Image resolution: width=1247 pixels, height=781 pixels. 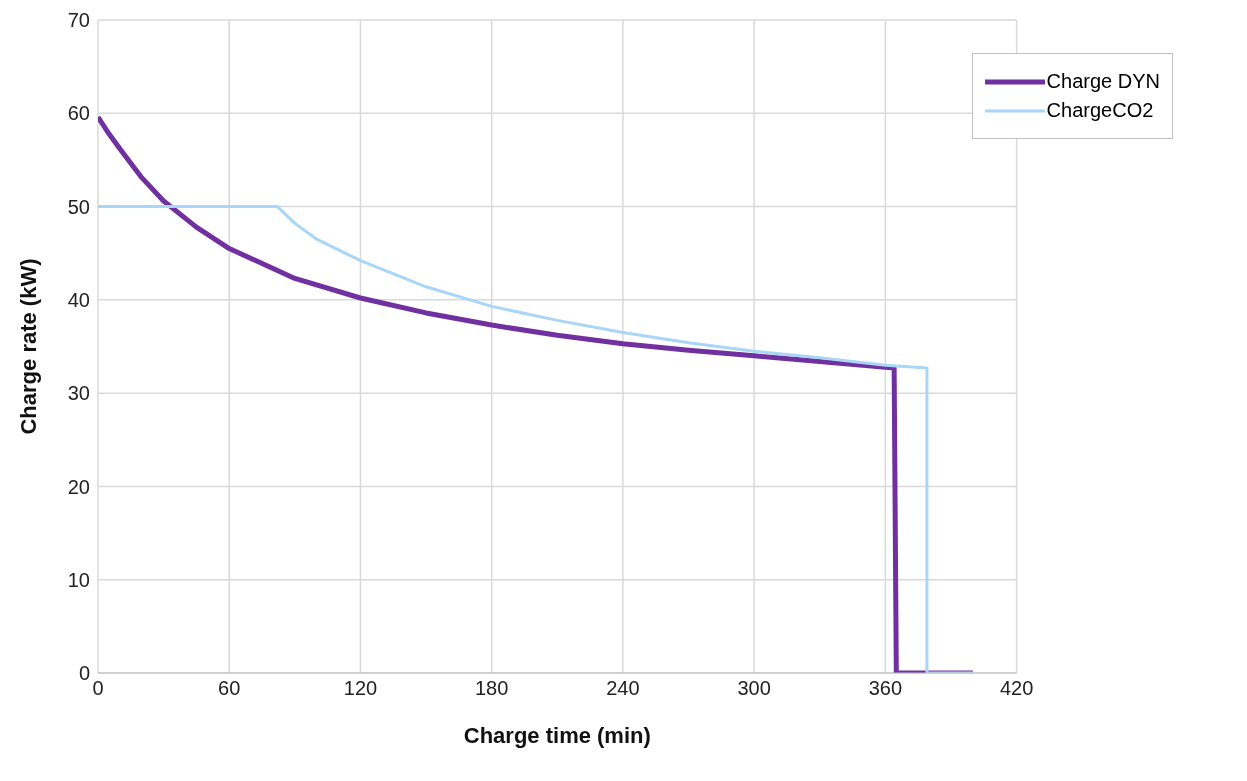 I want to click on x-tick-label: 180, so click(x=492, y=688).